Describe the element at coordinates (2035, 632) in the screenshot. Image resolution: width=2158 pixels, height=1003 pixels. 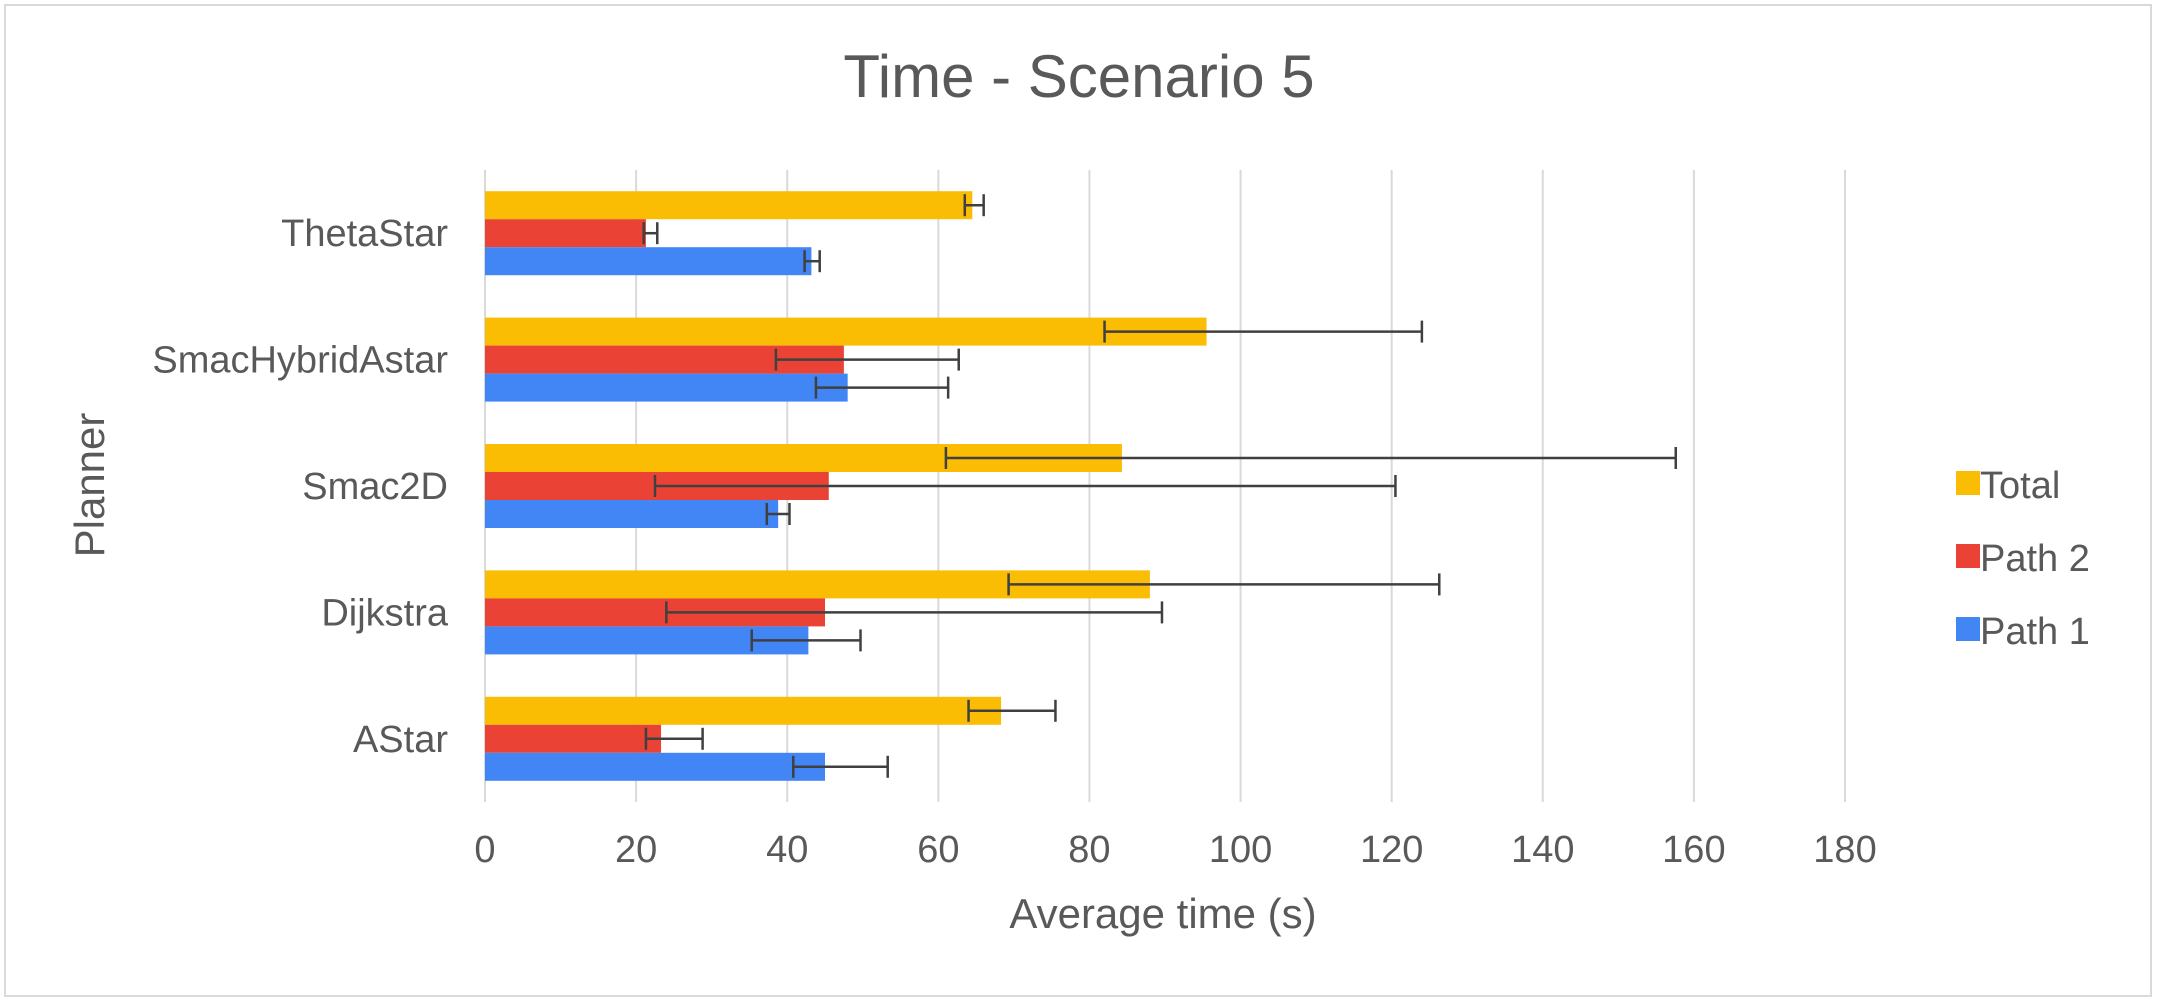
I see `legend-label-path-1: Path 1` at that location.